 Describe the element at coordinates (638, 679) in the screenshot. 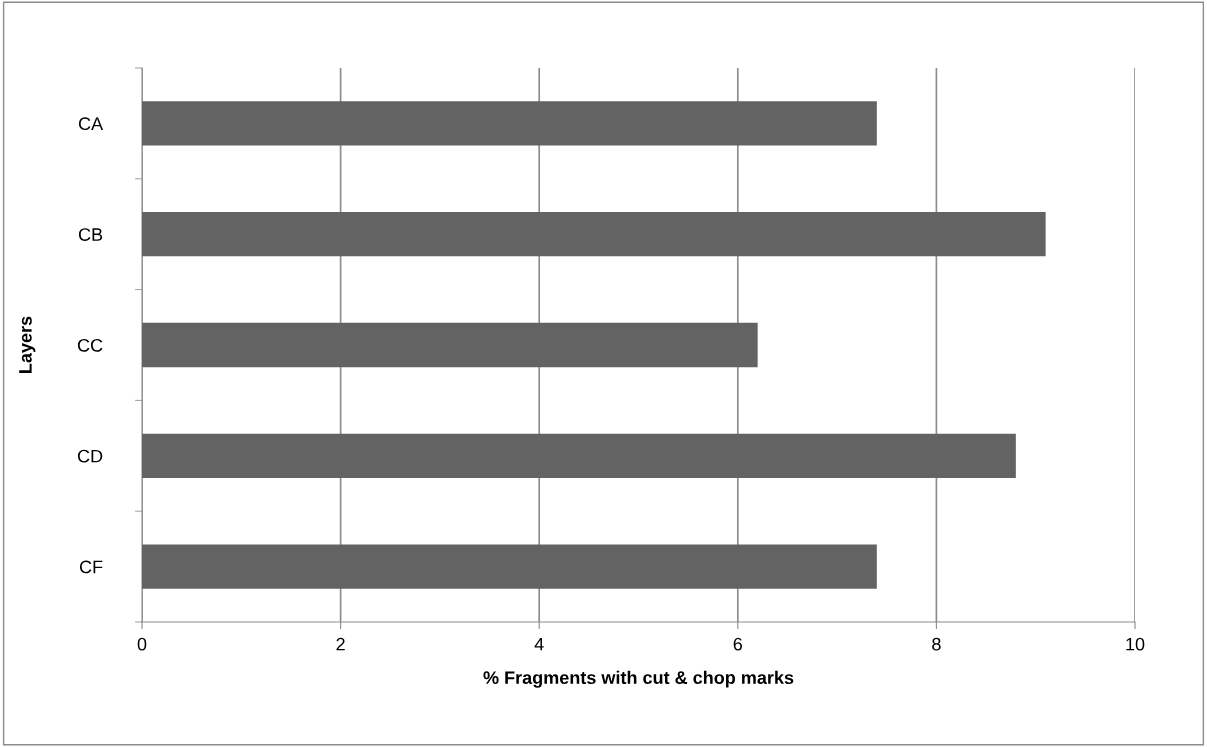

I see `x-axis-title: % Fragments with cut & chop marks` at that location.